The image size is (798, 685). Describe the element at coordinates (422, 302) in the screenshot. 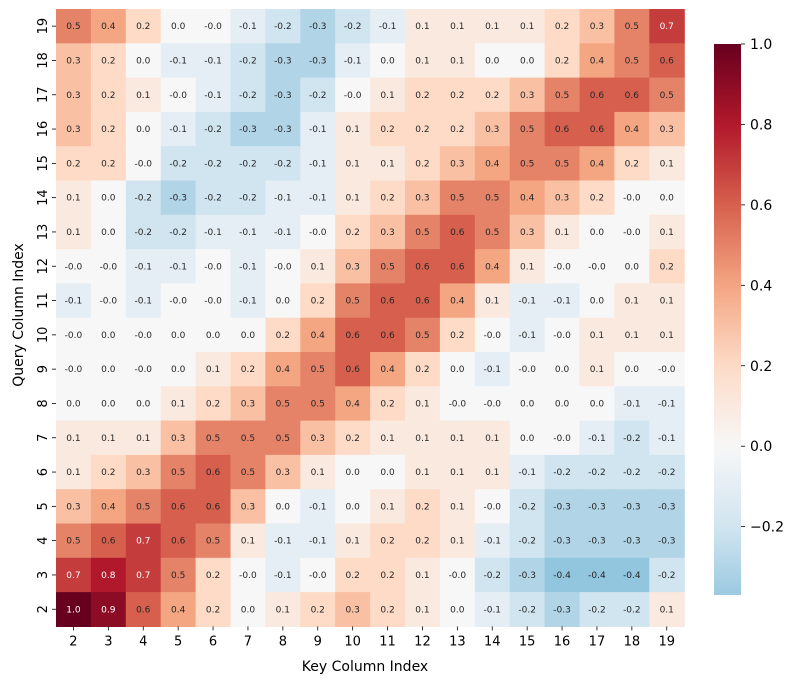

I see `cell-value-label: 0.6` at that location.